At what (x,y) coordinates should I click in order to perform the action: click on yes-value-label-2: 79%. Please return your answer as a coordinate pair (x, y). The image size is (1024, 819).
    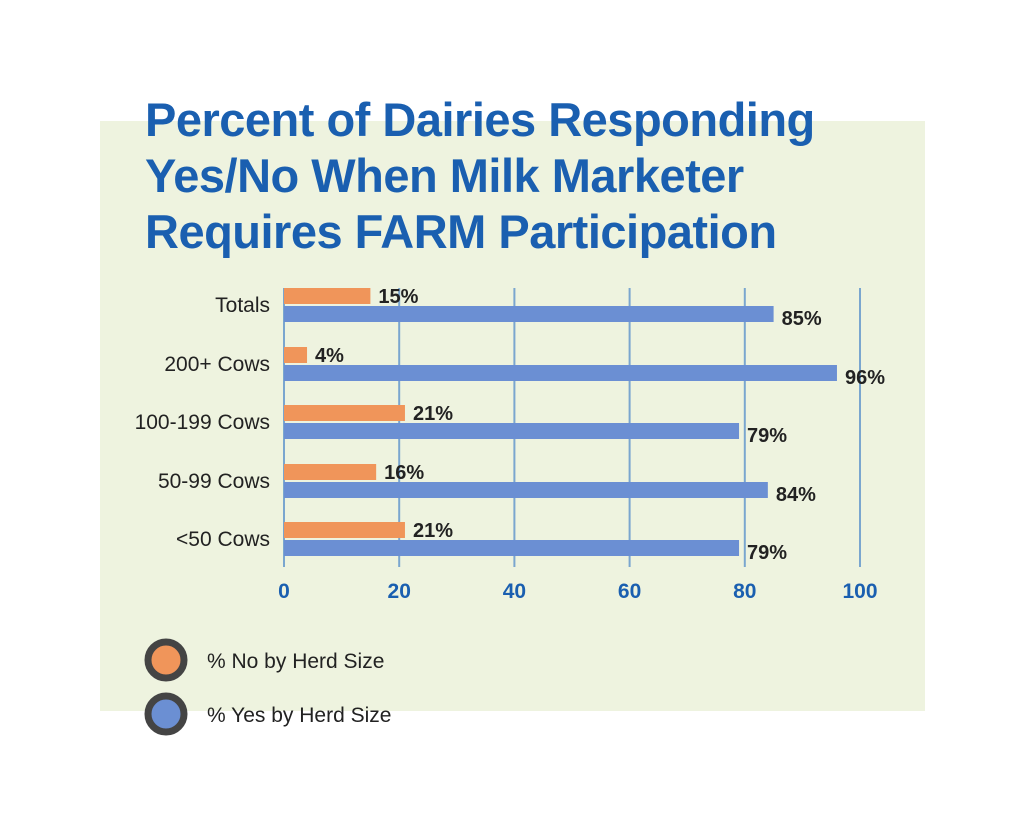
    Looking at the image, I should click on (767, 436).